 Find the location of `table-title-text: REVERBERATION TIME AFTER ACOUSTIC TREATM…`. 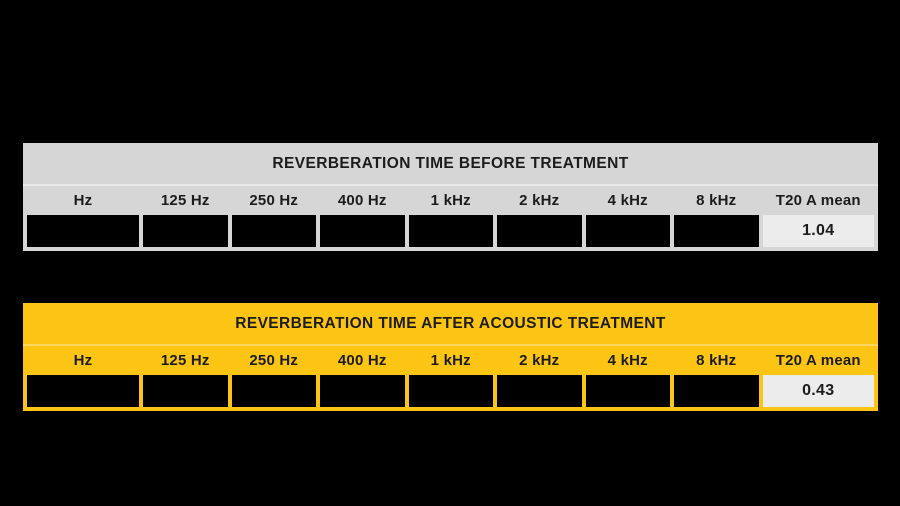

table-title-text: REVERBERATION TIME AFTER ACOUSTIC TREATM… is located at coordinates (450, 323).